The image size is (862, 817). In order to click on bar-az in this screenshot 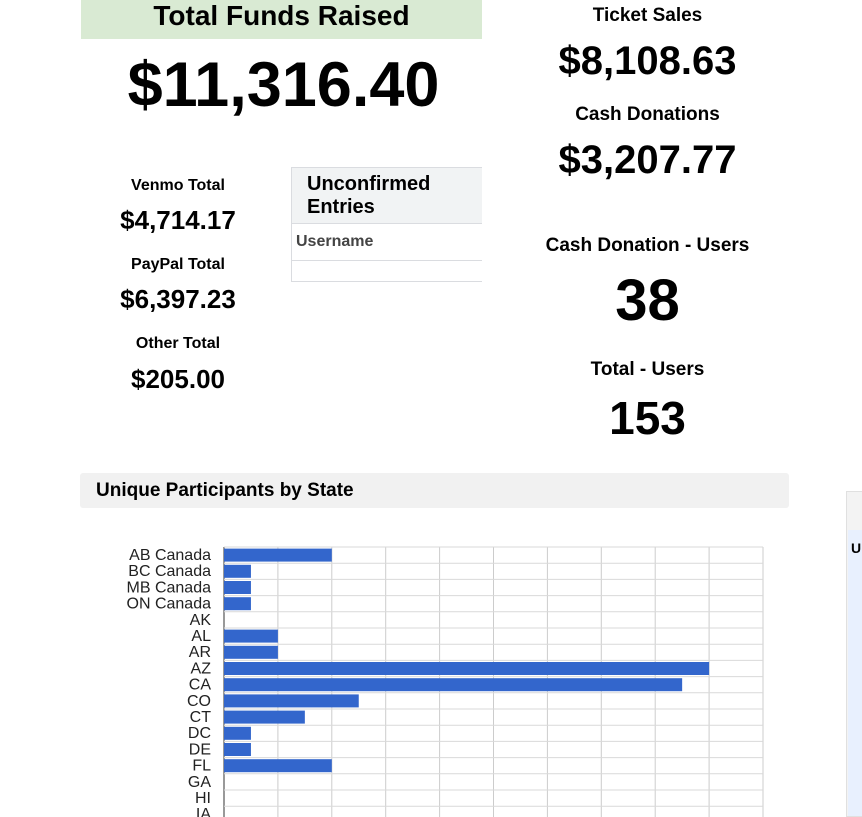, I will do `click(467, 668)`.